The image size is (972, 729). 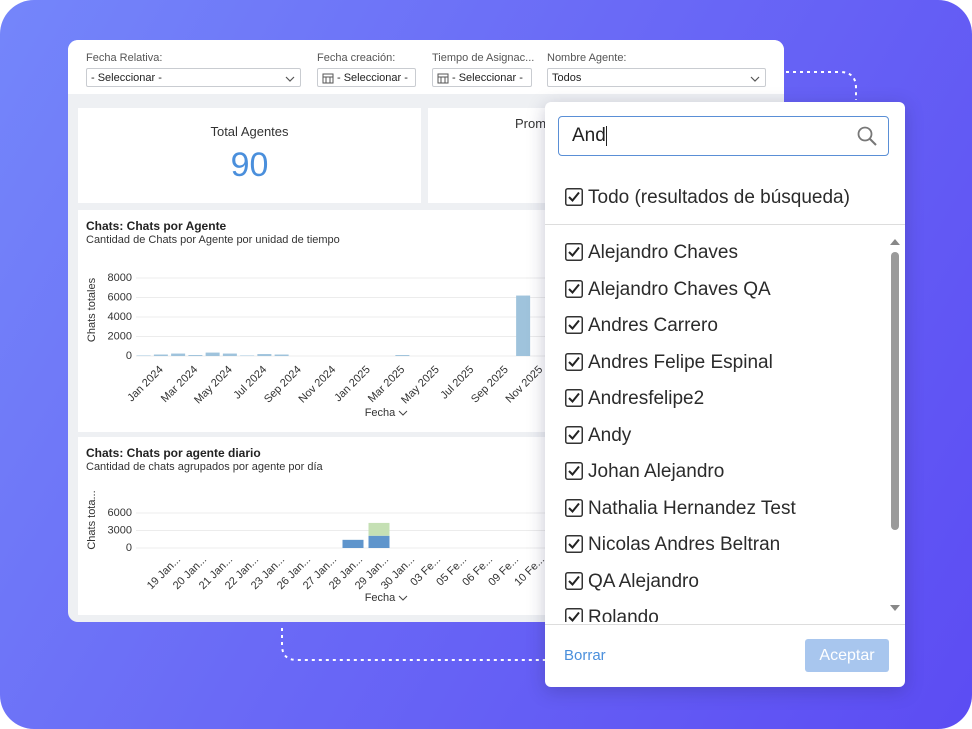 I want to click on y-tick-label: 3000, so click(x=120, y=530).